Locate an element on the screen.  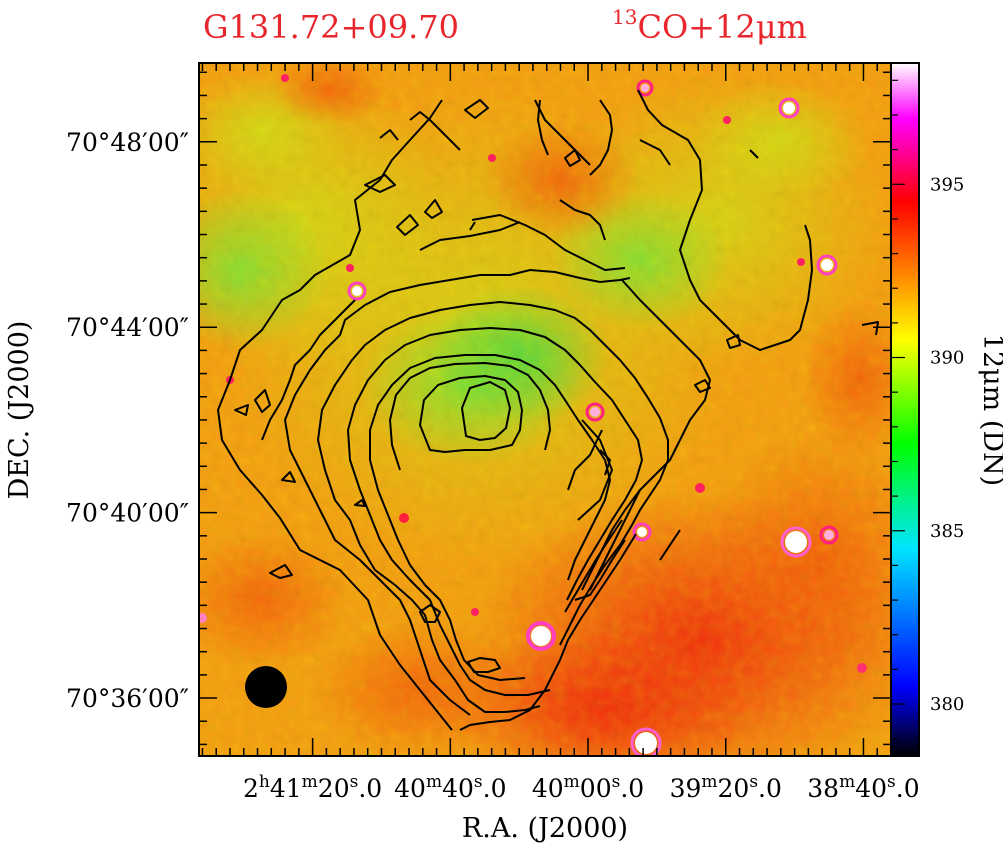
subtitle-rest: CO+12μm is located at coordinates (721, 27).